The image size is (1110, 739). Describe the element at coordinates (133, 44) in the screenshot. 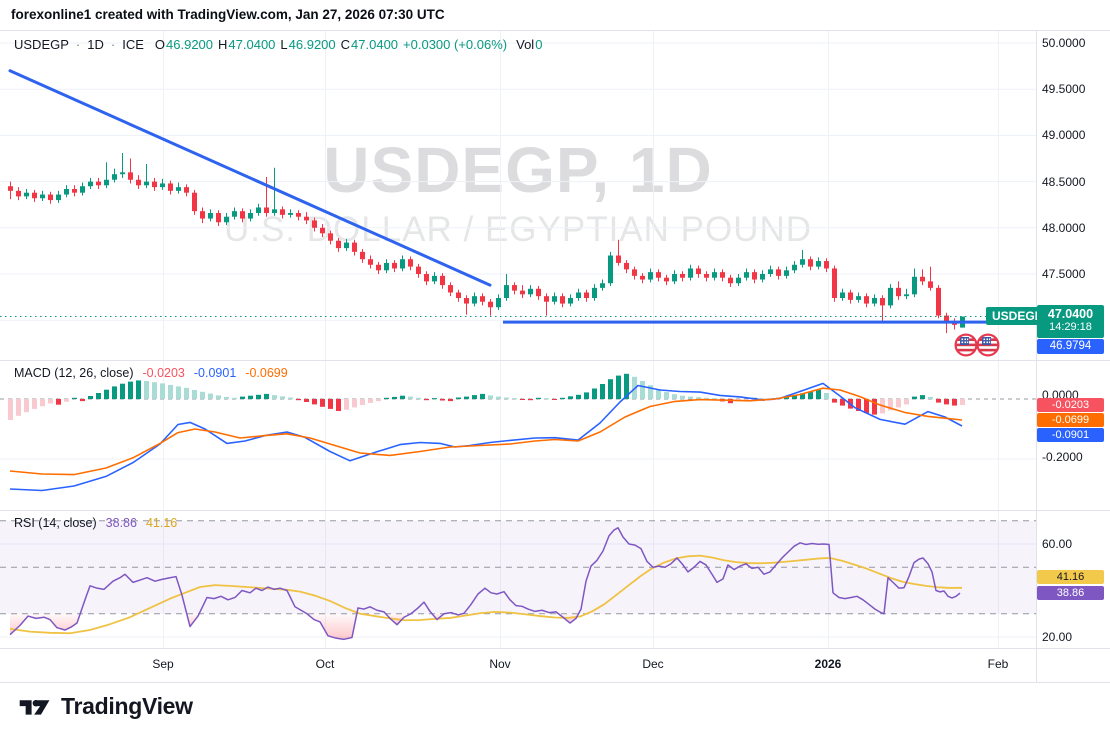

I see `legend-exchange: ICE` at that location.